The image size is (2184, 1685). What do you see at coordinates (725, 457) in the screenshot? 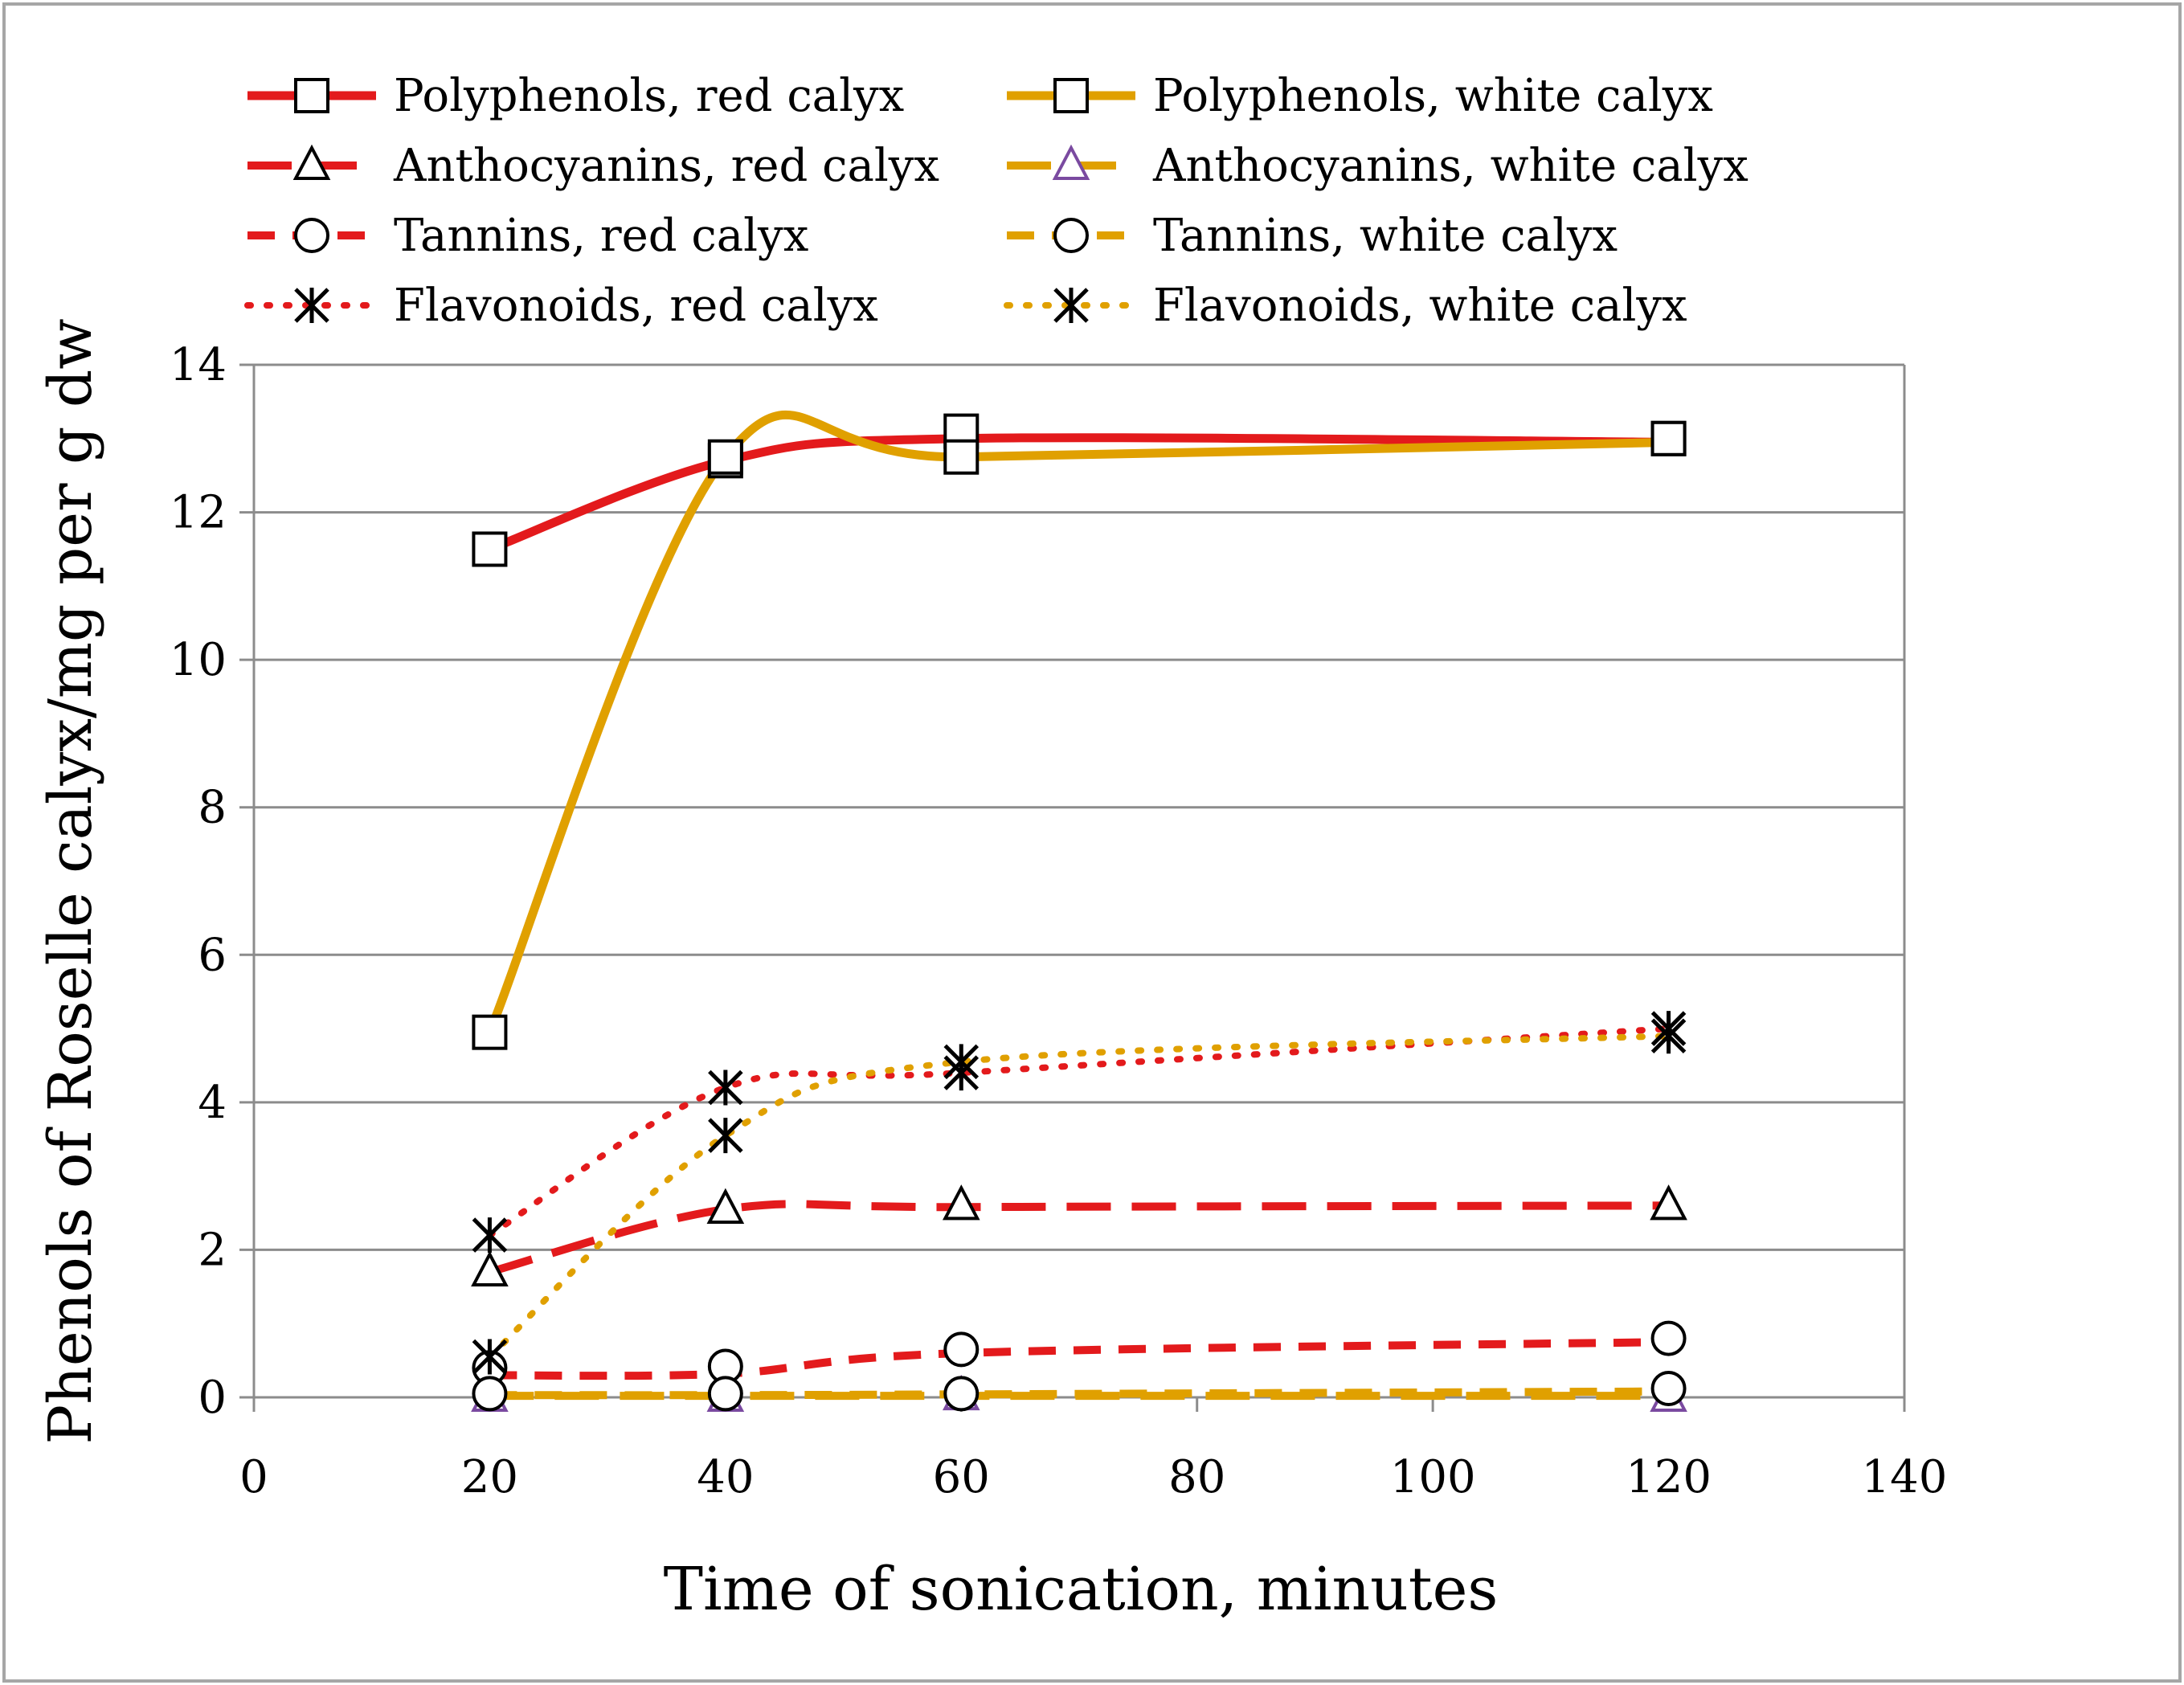
I see `data-point-s1-p1` at bounding box center [725, 457].